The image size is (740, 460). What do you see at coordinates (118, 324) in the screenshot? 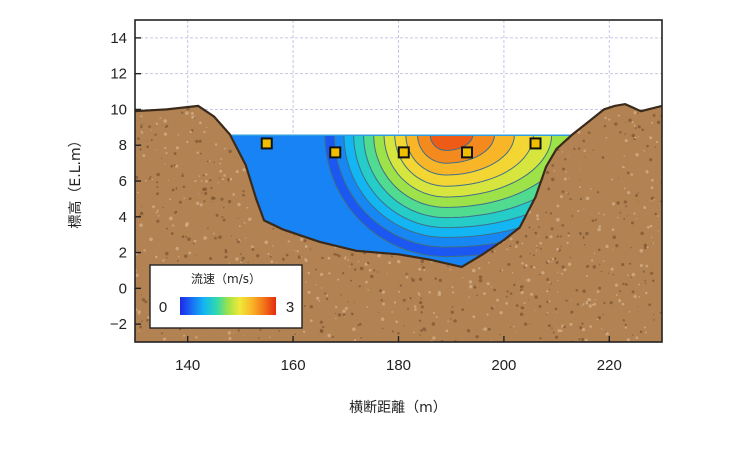
I see `y-tick-label: −2` at bounding box center [118, 324].